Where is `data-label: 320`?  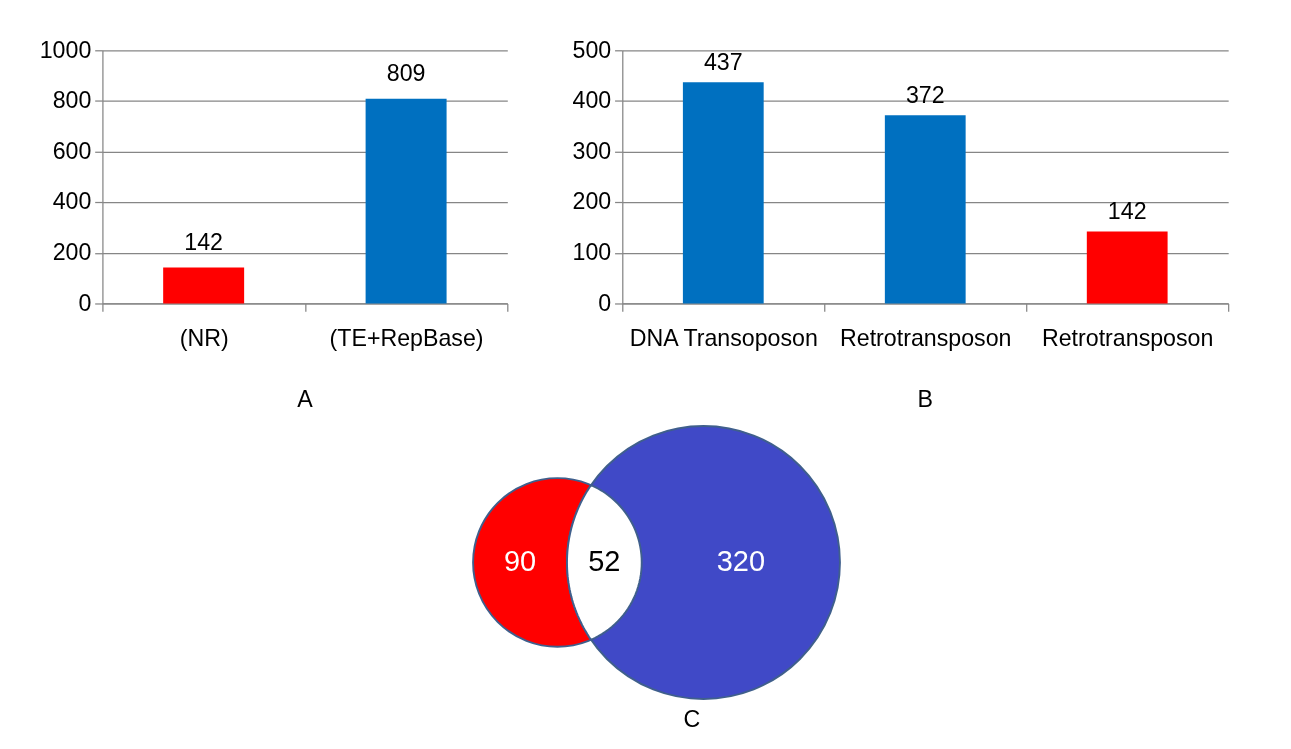 data-label: 320 is located at coordinates (741, 561).